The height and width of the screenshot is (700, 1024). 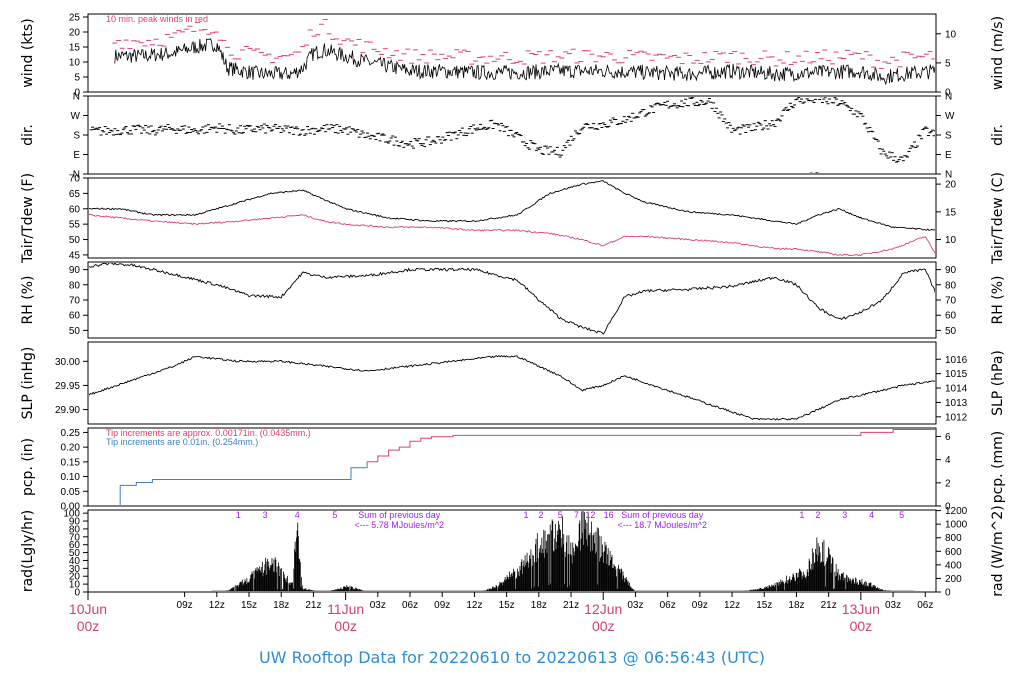 I want to click on y-tick-label-right: 1013, so click(x=956, y=403).